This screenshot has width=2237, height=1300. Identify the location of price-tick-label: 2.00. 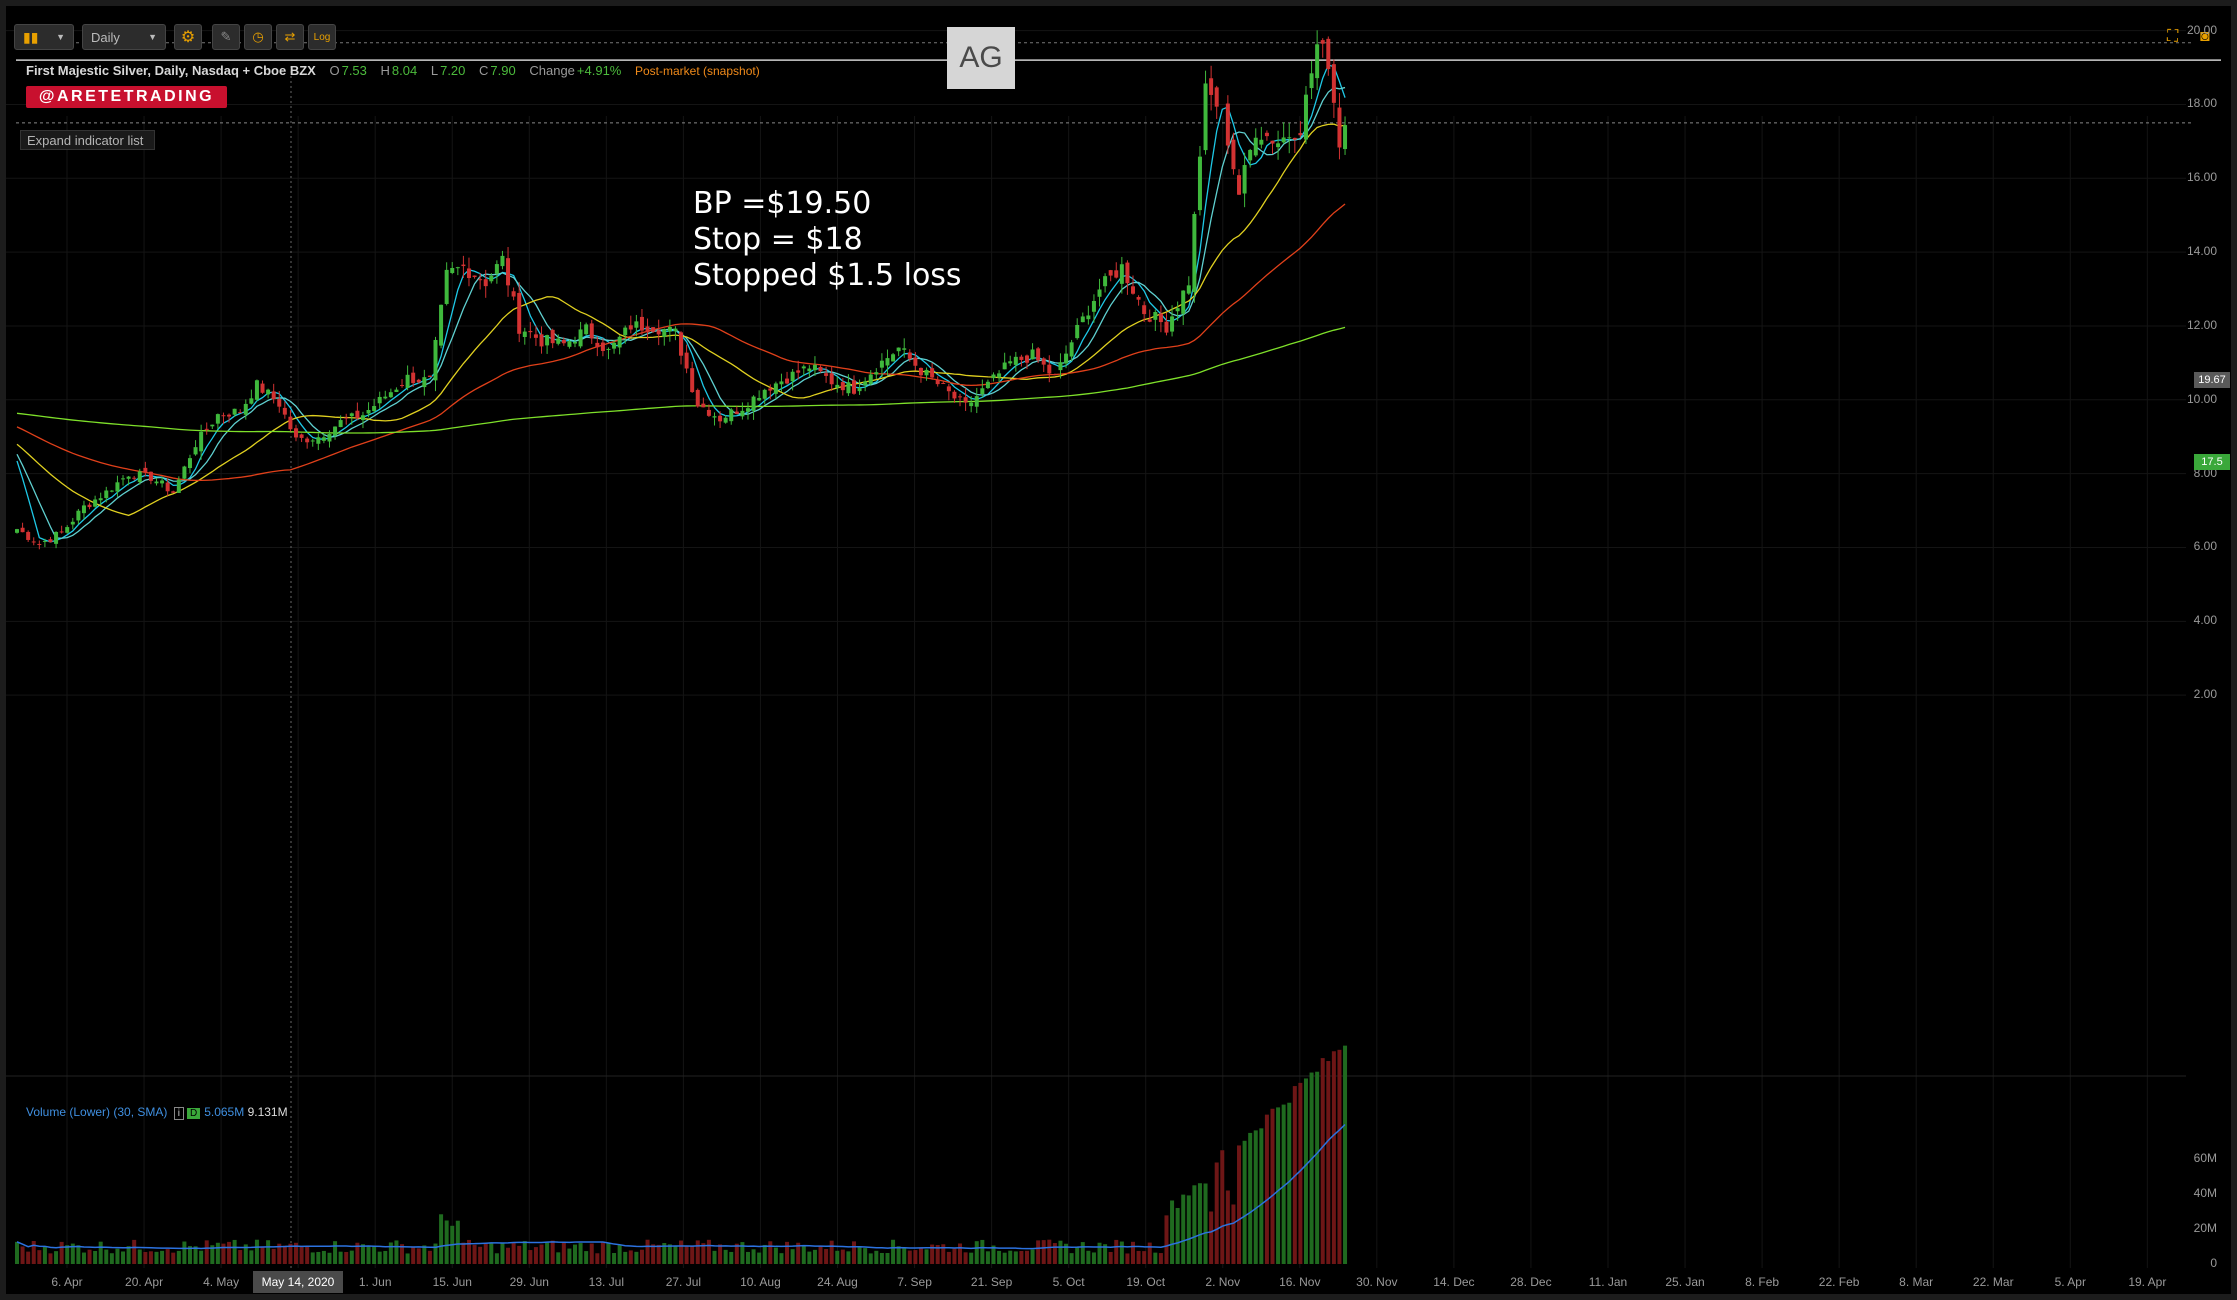
(2205, 694).